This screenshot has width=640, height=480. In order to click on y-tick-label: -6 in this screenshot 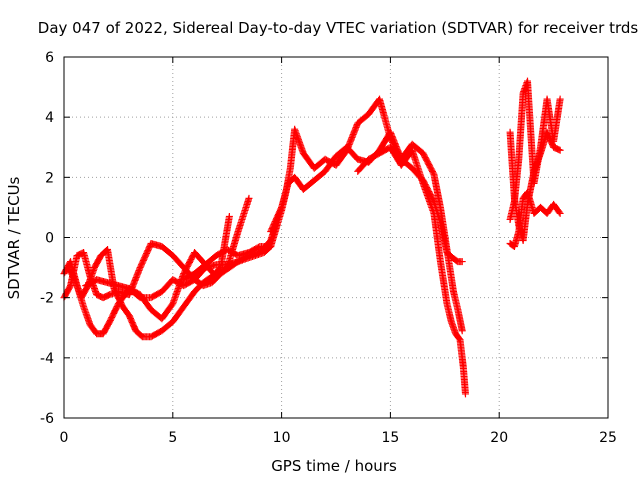, I will do `click(47, 419)`.